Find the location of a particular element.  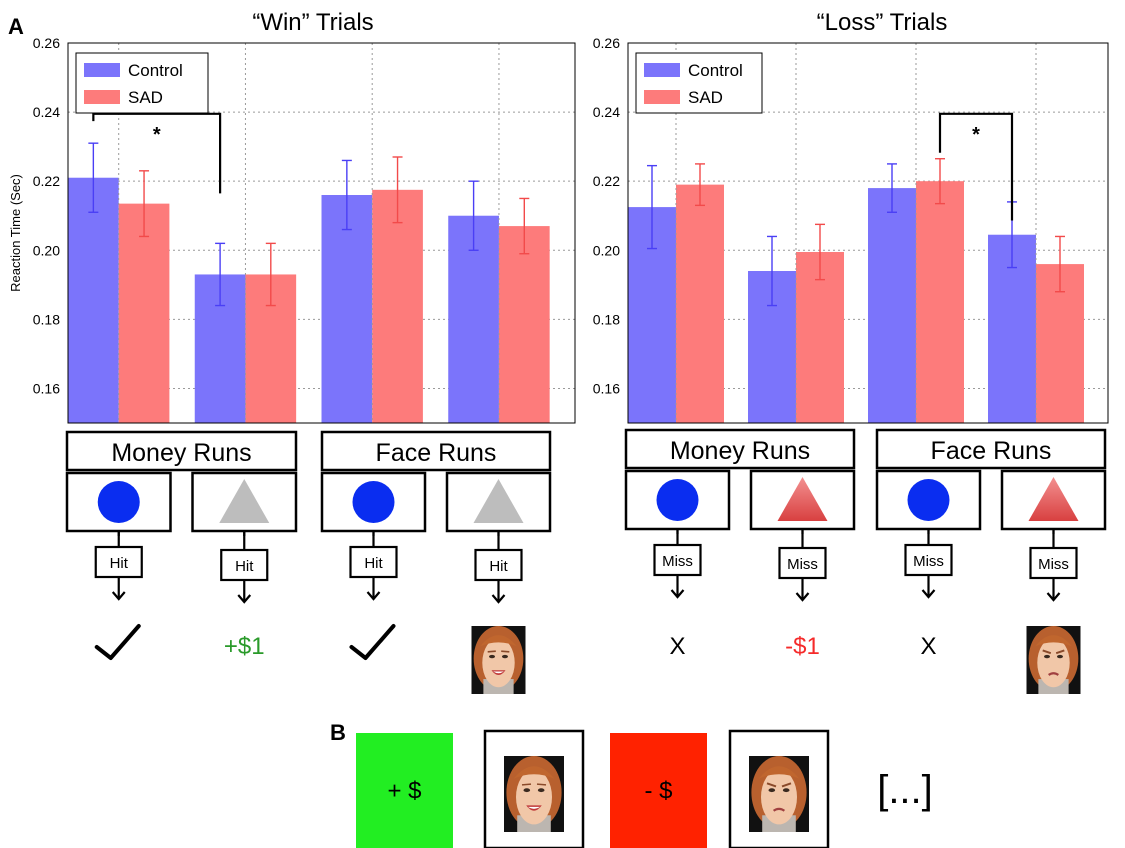

ellipsis-text: [...] is located at coordinates (905, 790).